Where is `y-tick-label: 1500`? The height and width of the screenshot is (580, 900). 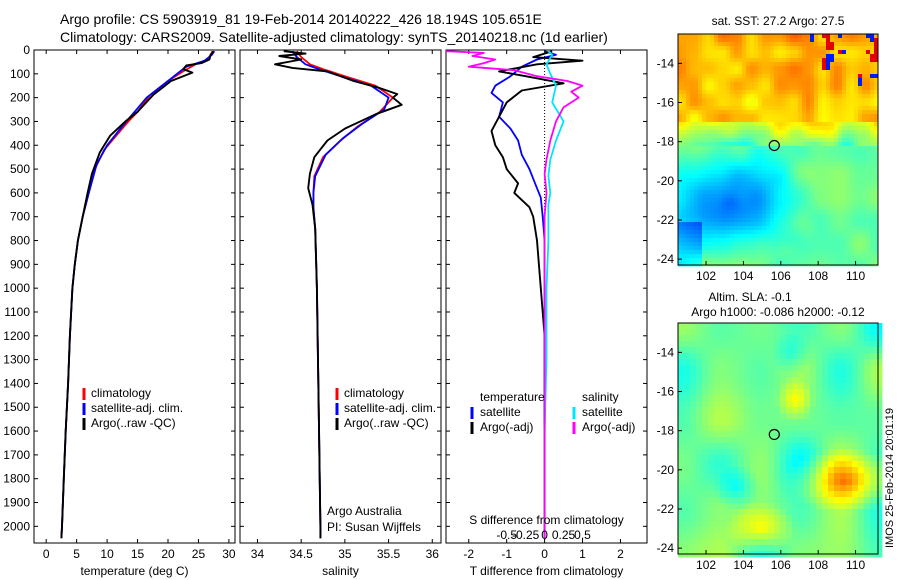
y-tick-label: 1500 is located at coordinates (16, 407).